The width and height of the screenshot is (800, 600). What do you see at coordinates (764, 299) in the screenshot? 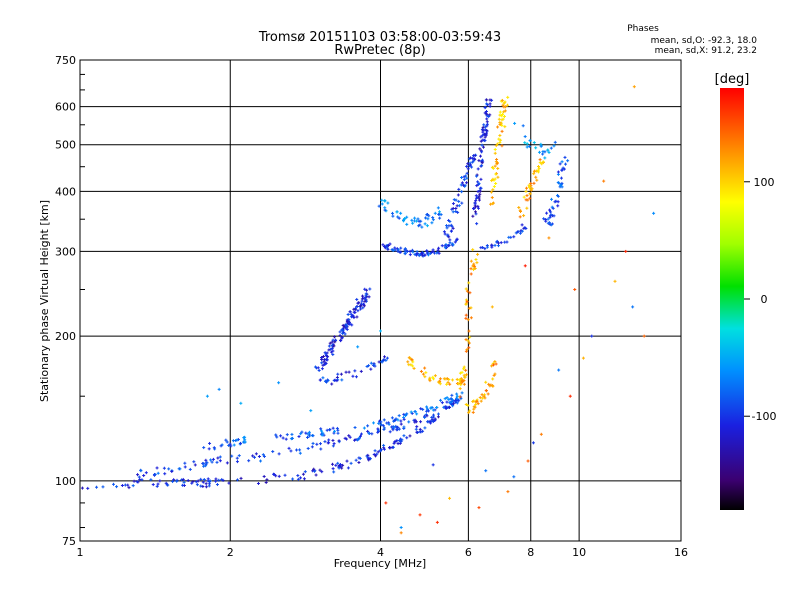
I see `colorbar-tick-label: 0` at bounding box center [764, 299].